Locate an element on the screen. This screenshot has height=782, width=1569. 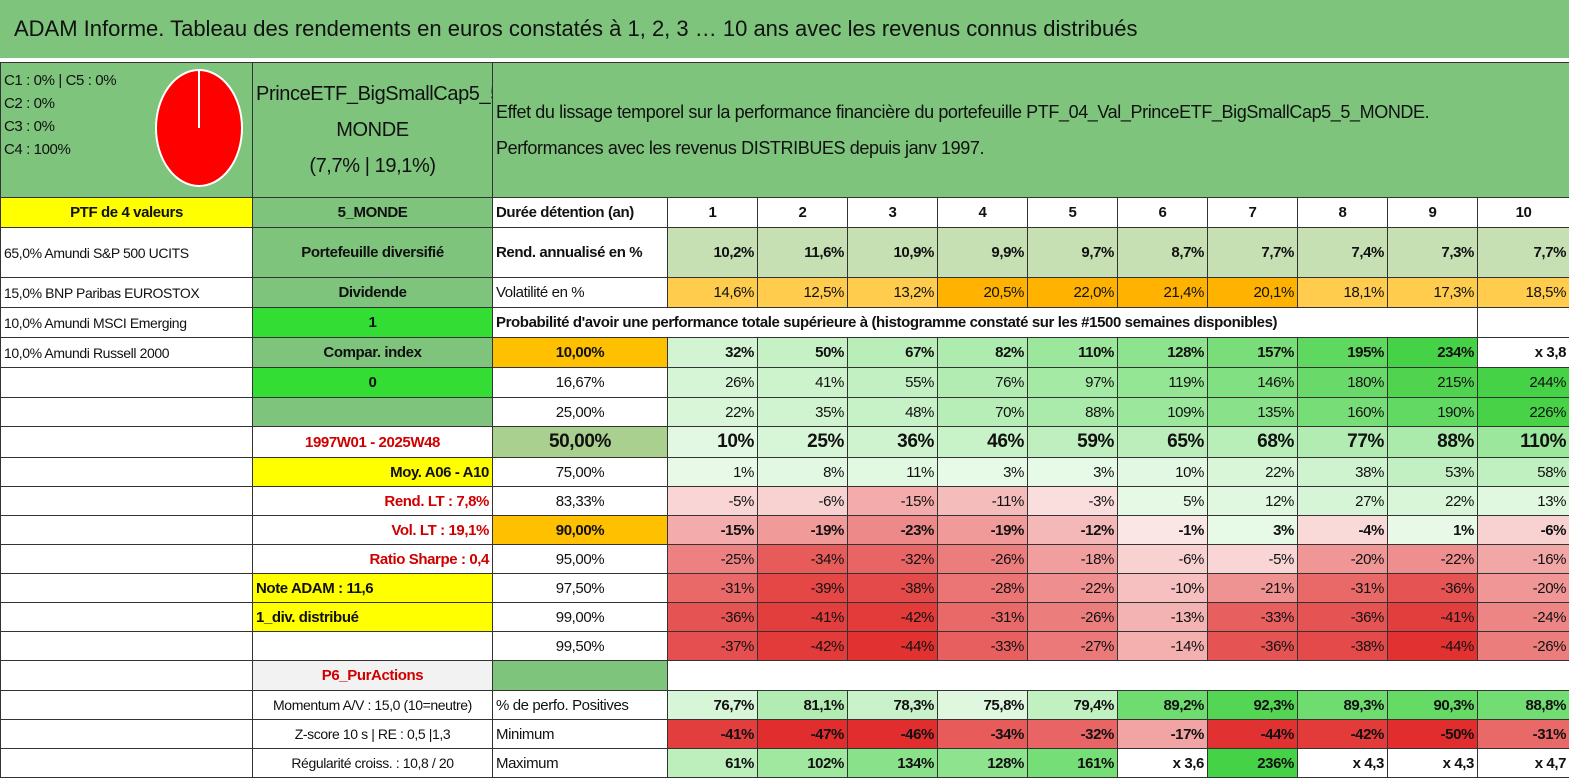
cell: -37% is located at coordinates (712, 646).